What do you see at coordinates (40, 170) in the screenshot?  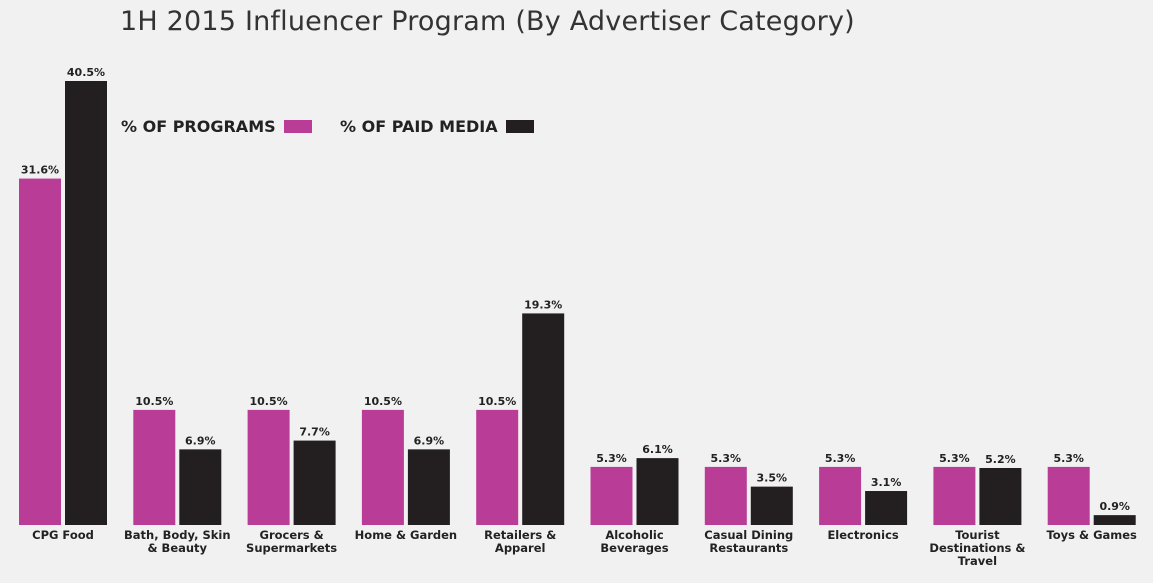 I see `data-label-programs-0: 31.6%` at bounding box center [40, 170].